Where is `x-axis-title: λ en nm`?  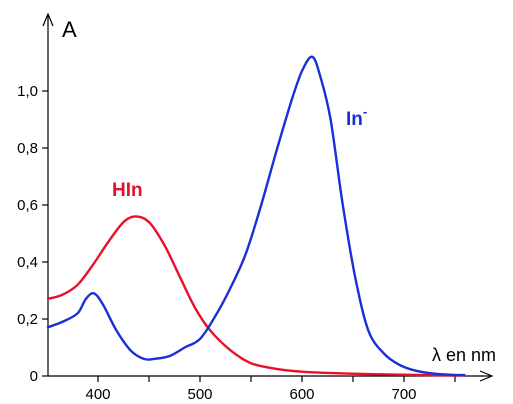 x-axis-title: λ en nm is located at coordinates (464, 355).